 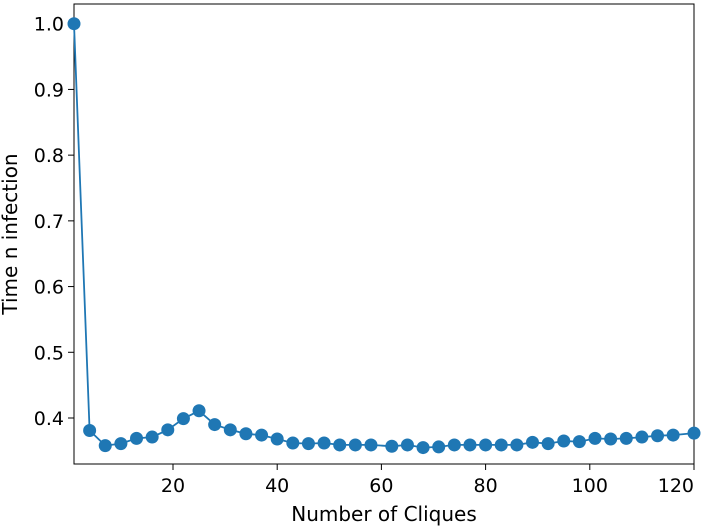 I want to click on y-tick-label: 0.5, so click(x=49, y=353).